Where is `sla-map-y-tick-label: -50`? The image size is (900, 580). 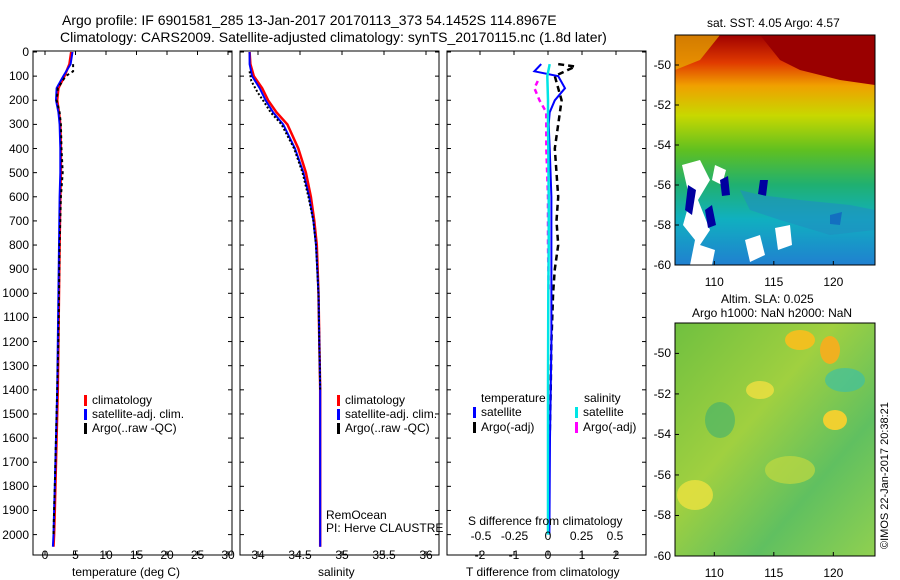
sla-map-y-tick-label: -50 is located at coordinates (662, 353).